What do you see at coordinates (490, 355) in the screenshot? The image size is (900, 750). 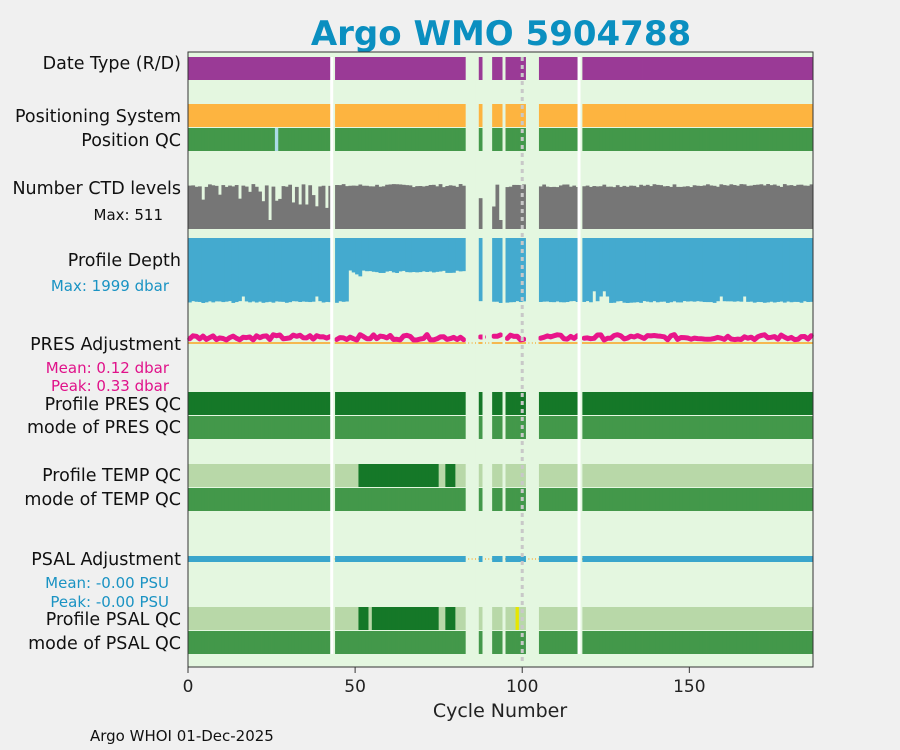 I see `missing-cycle-gap` at bounding box center [490, 355].